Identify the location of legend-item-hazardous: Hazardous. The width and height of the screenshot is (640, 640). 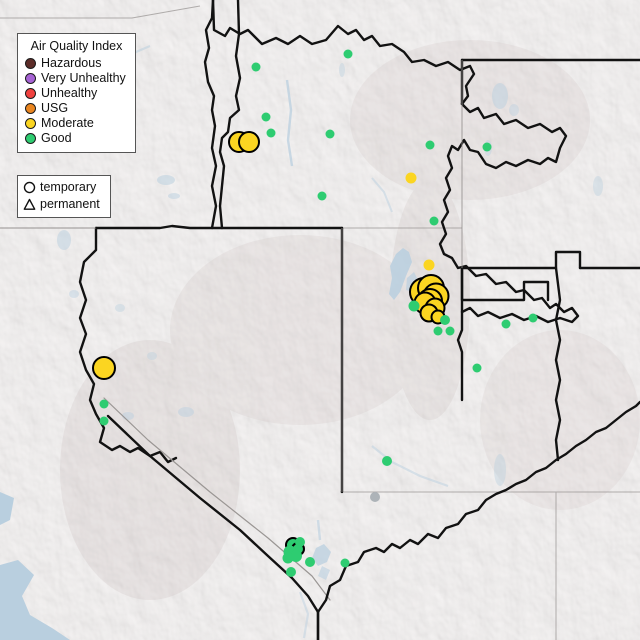
(76, 63).